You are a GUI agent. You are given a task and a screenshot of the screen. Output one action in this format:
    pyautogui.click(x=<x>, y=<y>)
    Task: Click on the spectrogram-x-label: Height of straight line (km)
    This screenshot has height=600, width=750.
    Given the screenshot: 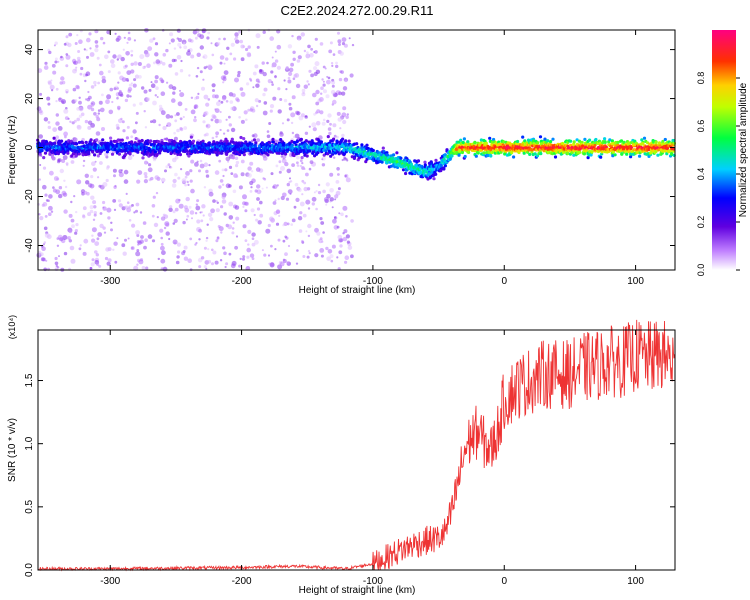 What is the action you would take?
    pyautogui.click(x=357, y=290)
    